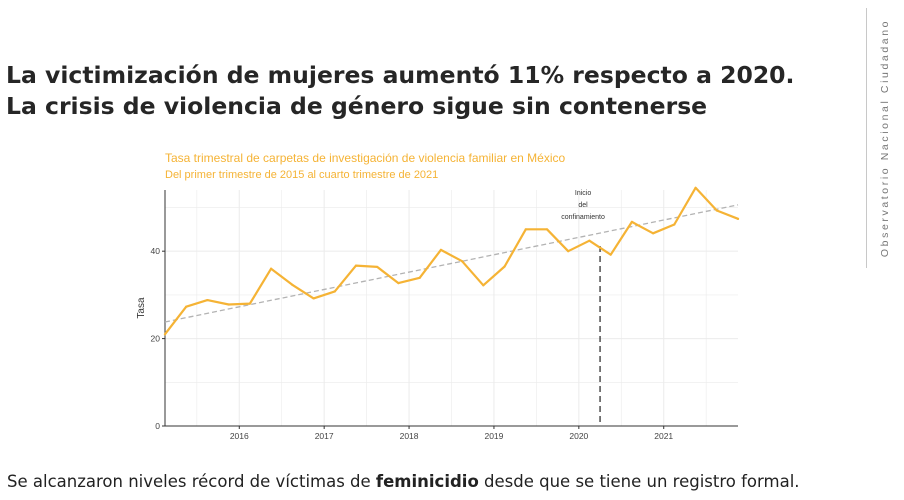  I want to click on footer-text-end: desde que se tiene un registro formal., so click(639, 481).